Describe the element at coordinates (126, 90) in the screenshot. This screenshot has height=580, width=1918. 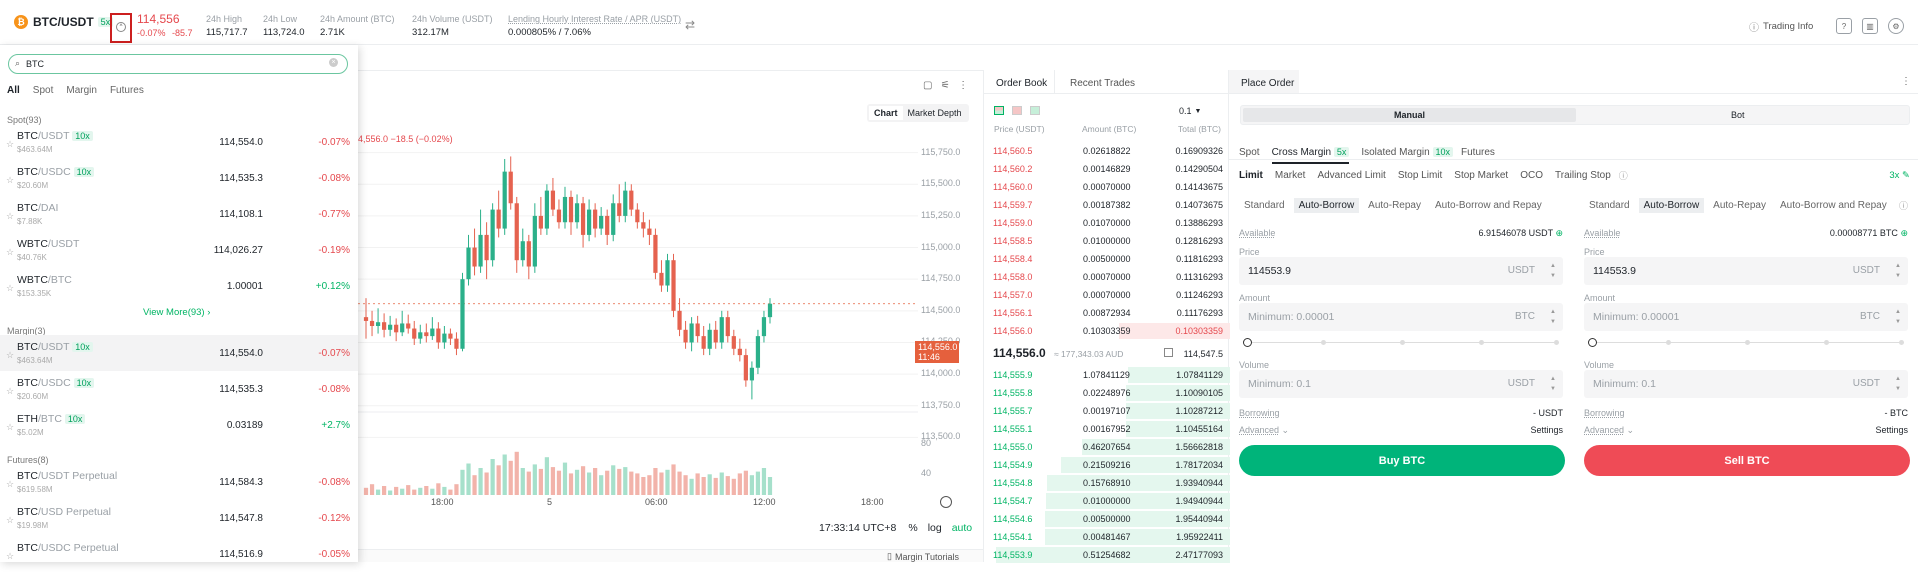
I see `filter-tab-futures: Futures` at that location.